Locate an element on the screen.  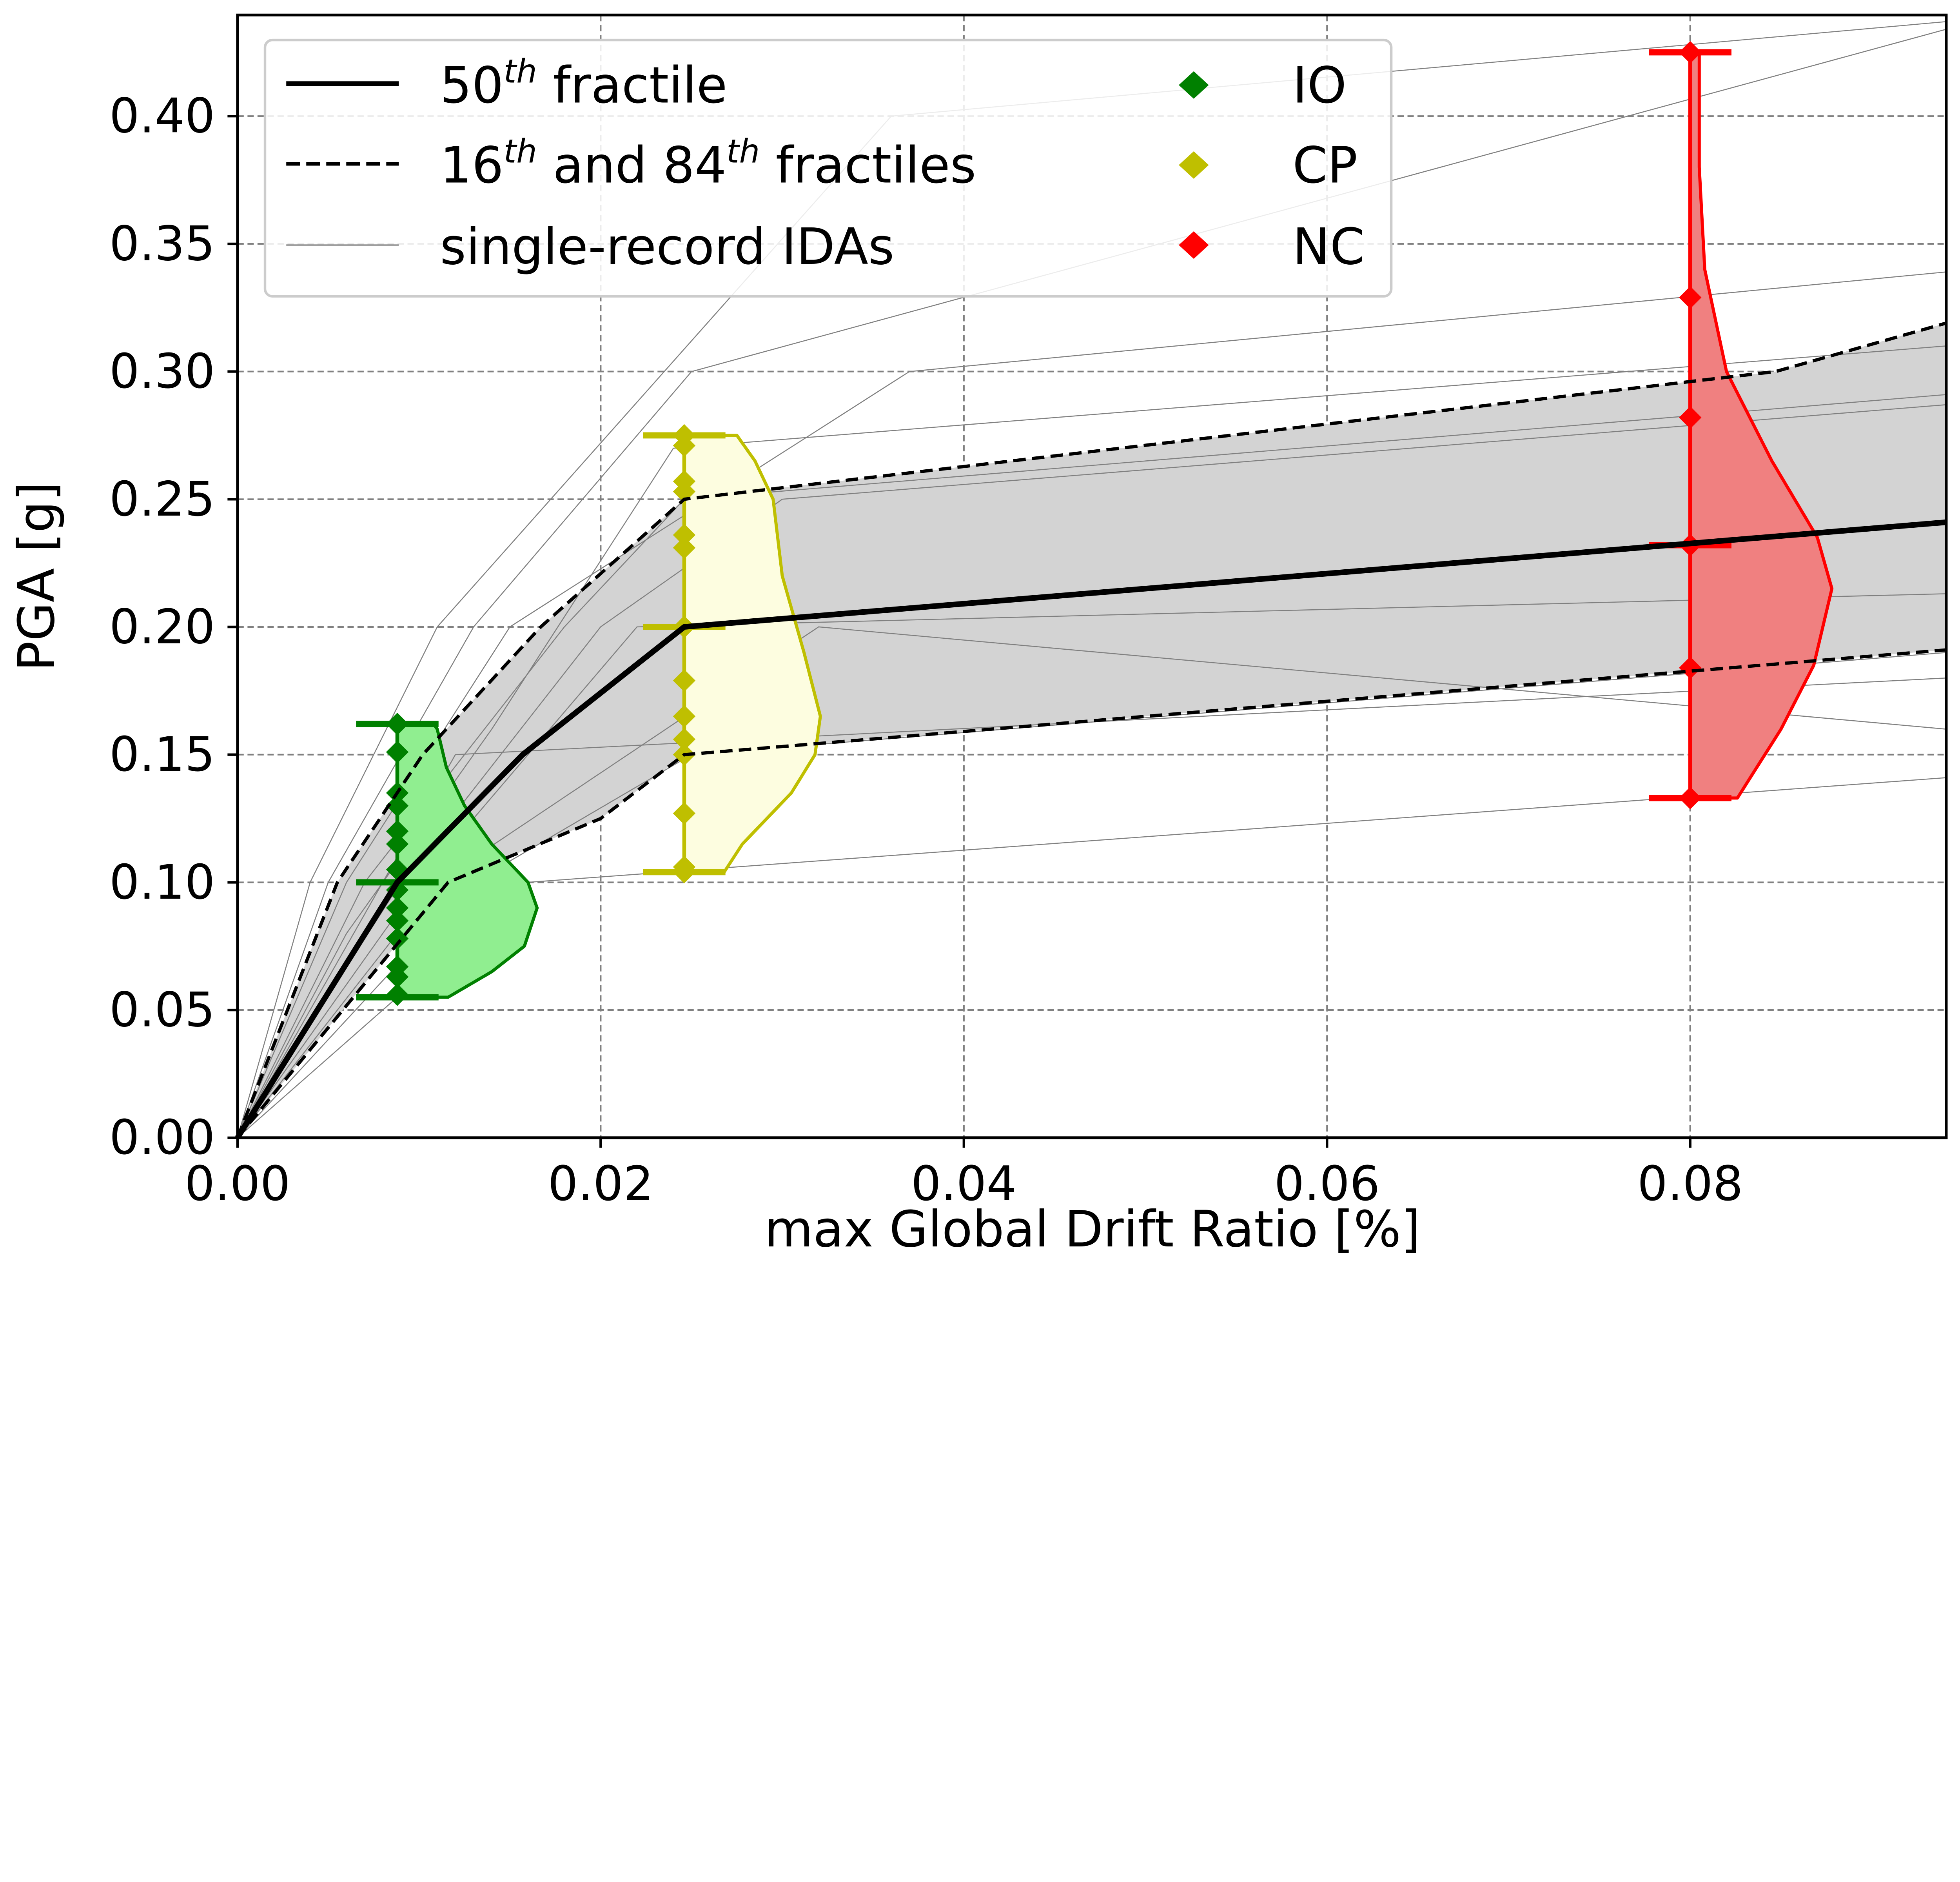
y-axis-label: PGA [g] is located at coordinates (37, 576).